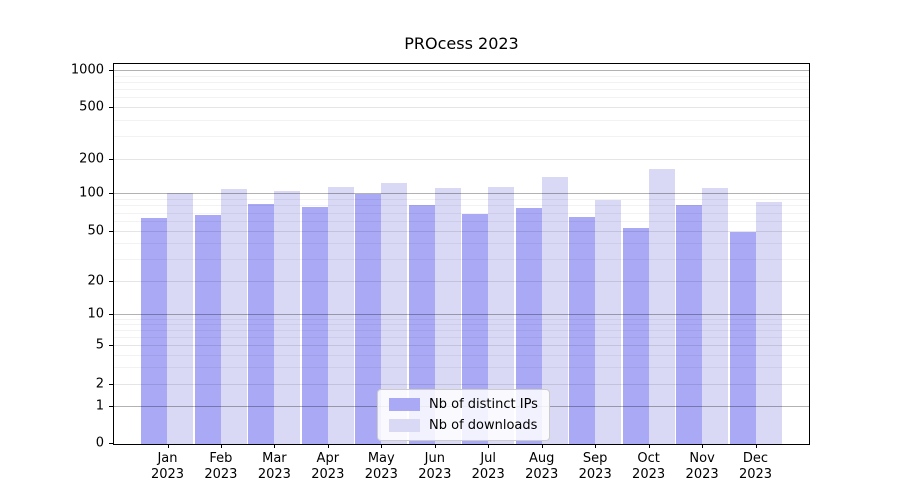 This screenshot has height=500, width=900. Describe the element at coordinates (483, 404) in the screenshot. I see `legend-label-distinct-ips: Nb of distinct IPs` at that location.